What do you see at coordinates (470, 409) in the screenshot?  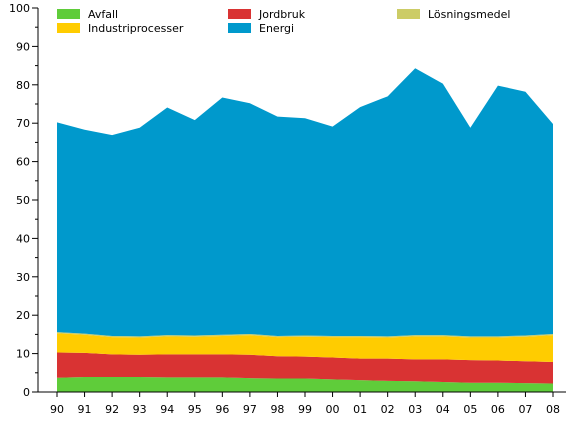 I see `x-tick-label: 05` at bounding box center [470, 409].